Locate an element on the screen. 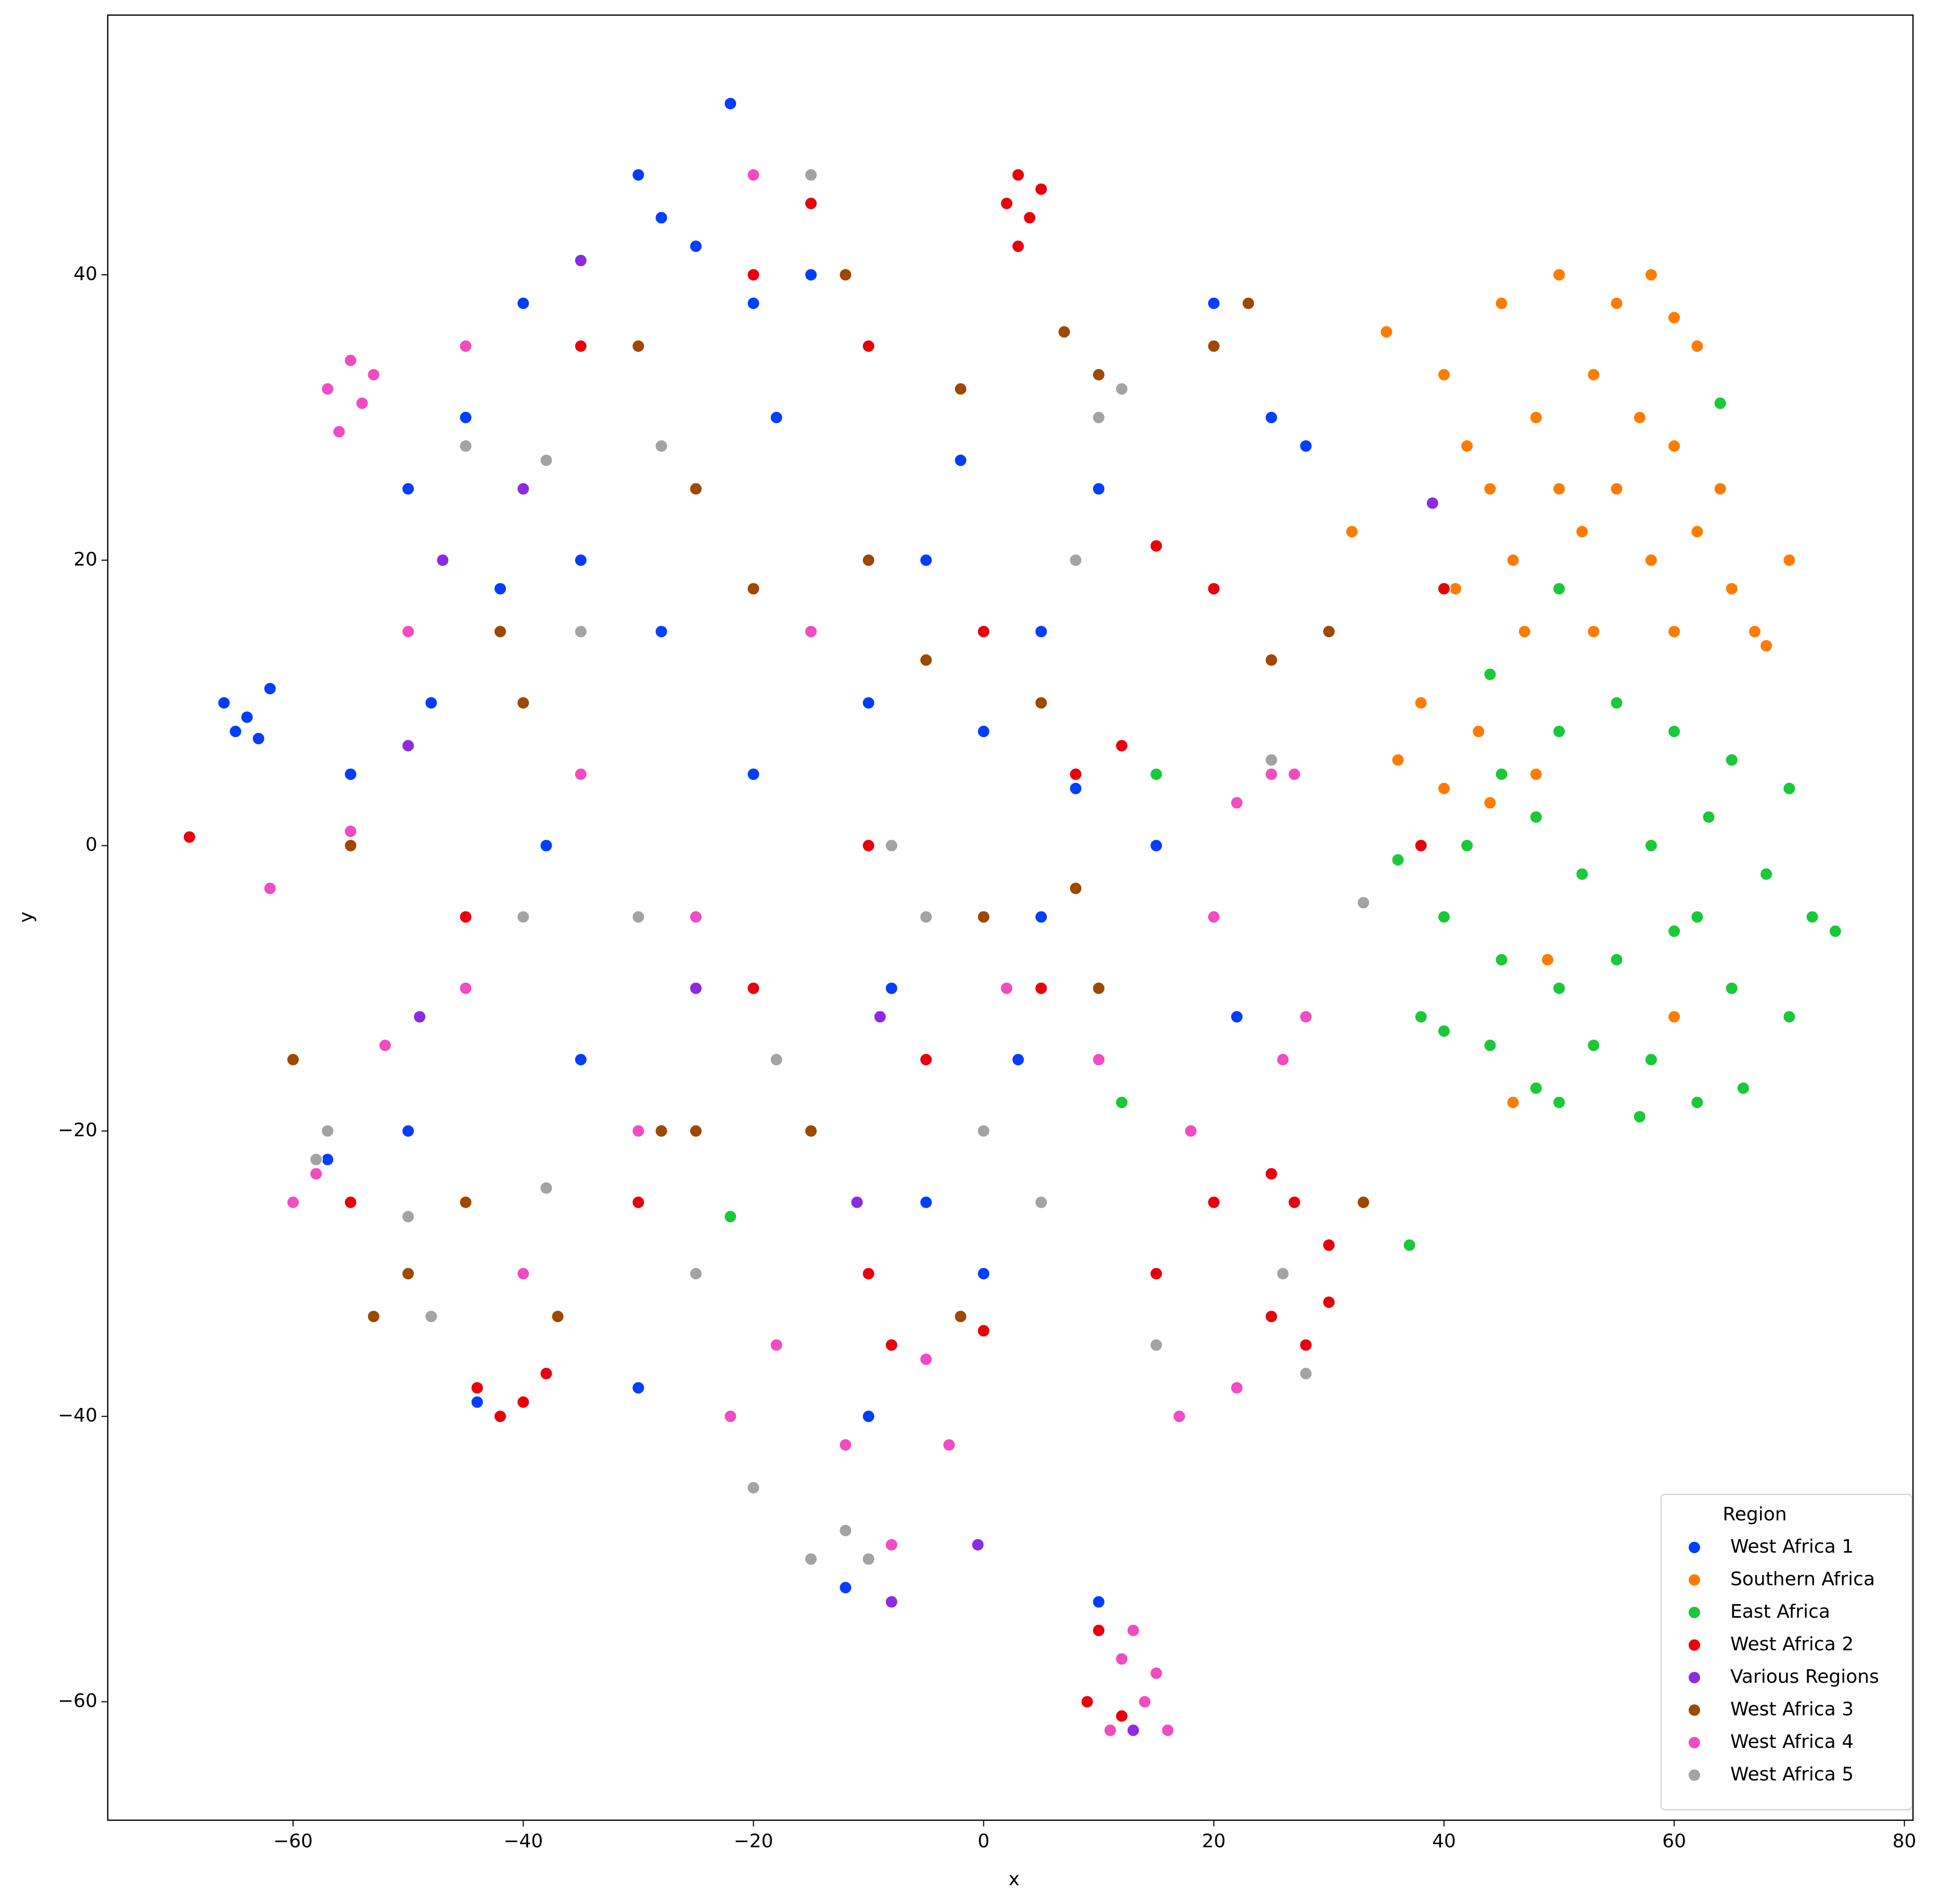 This screenshot has width=1938, height=1904. x-tick-label: 40 is located at coordinates (1444, 1841).